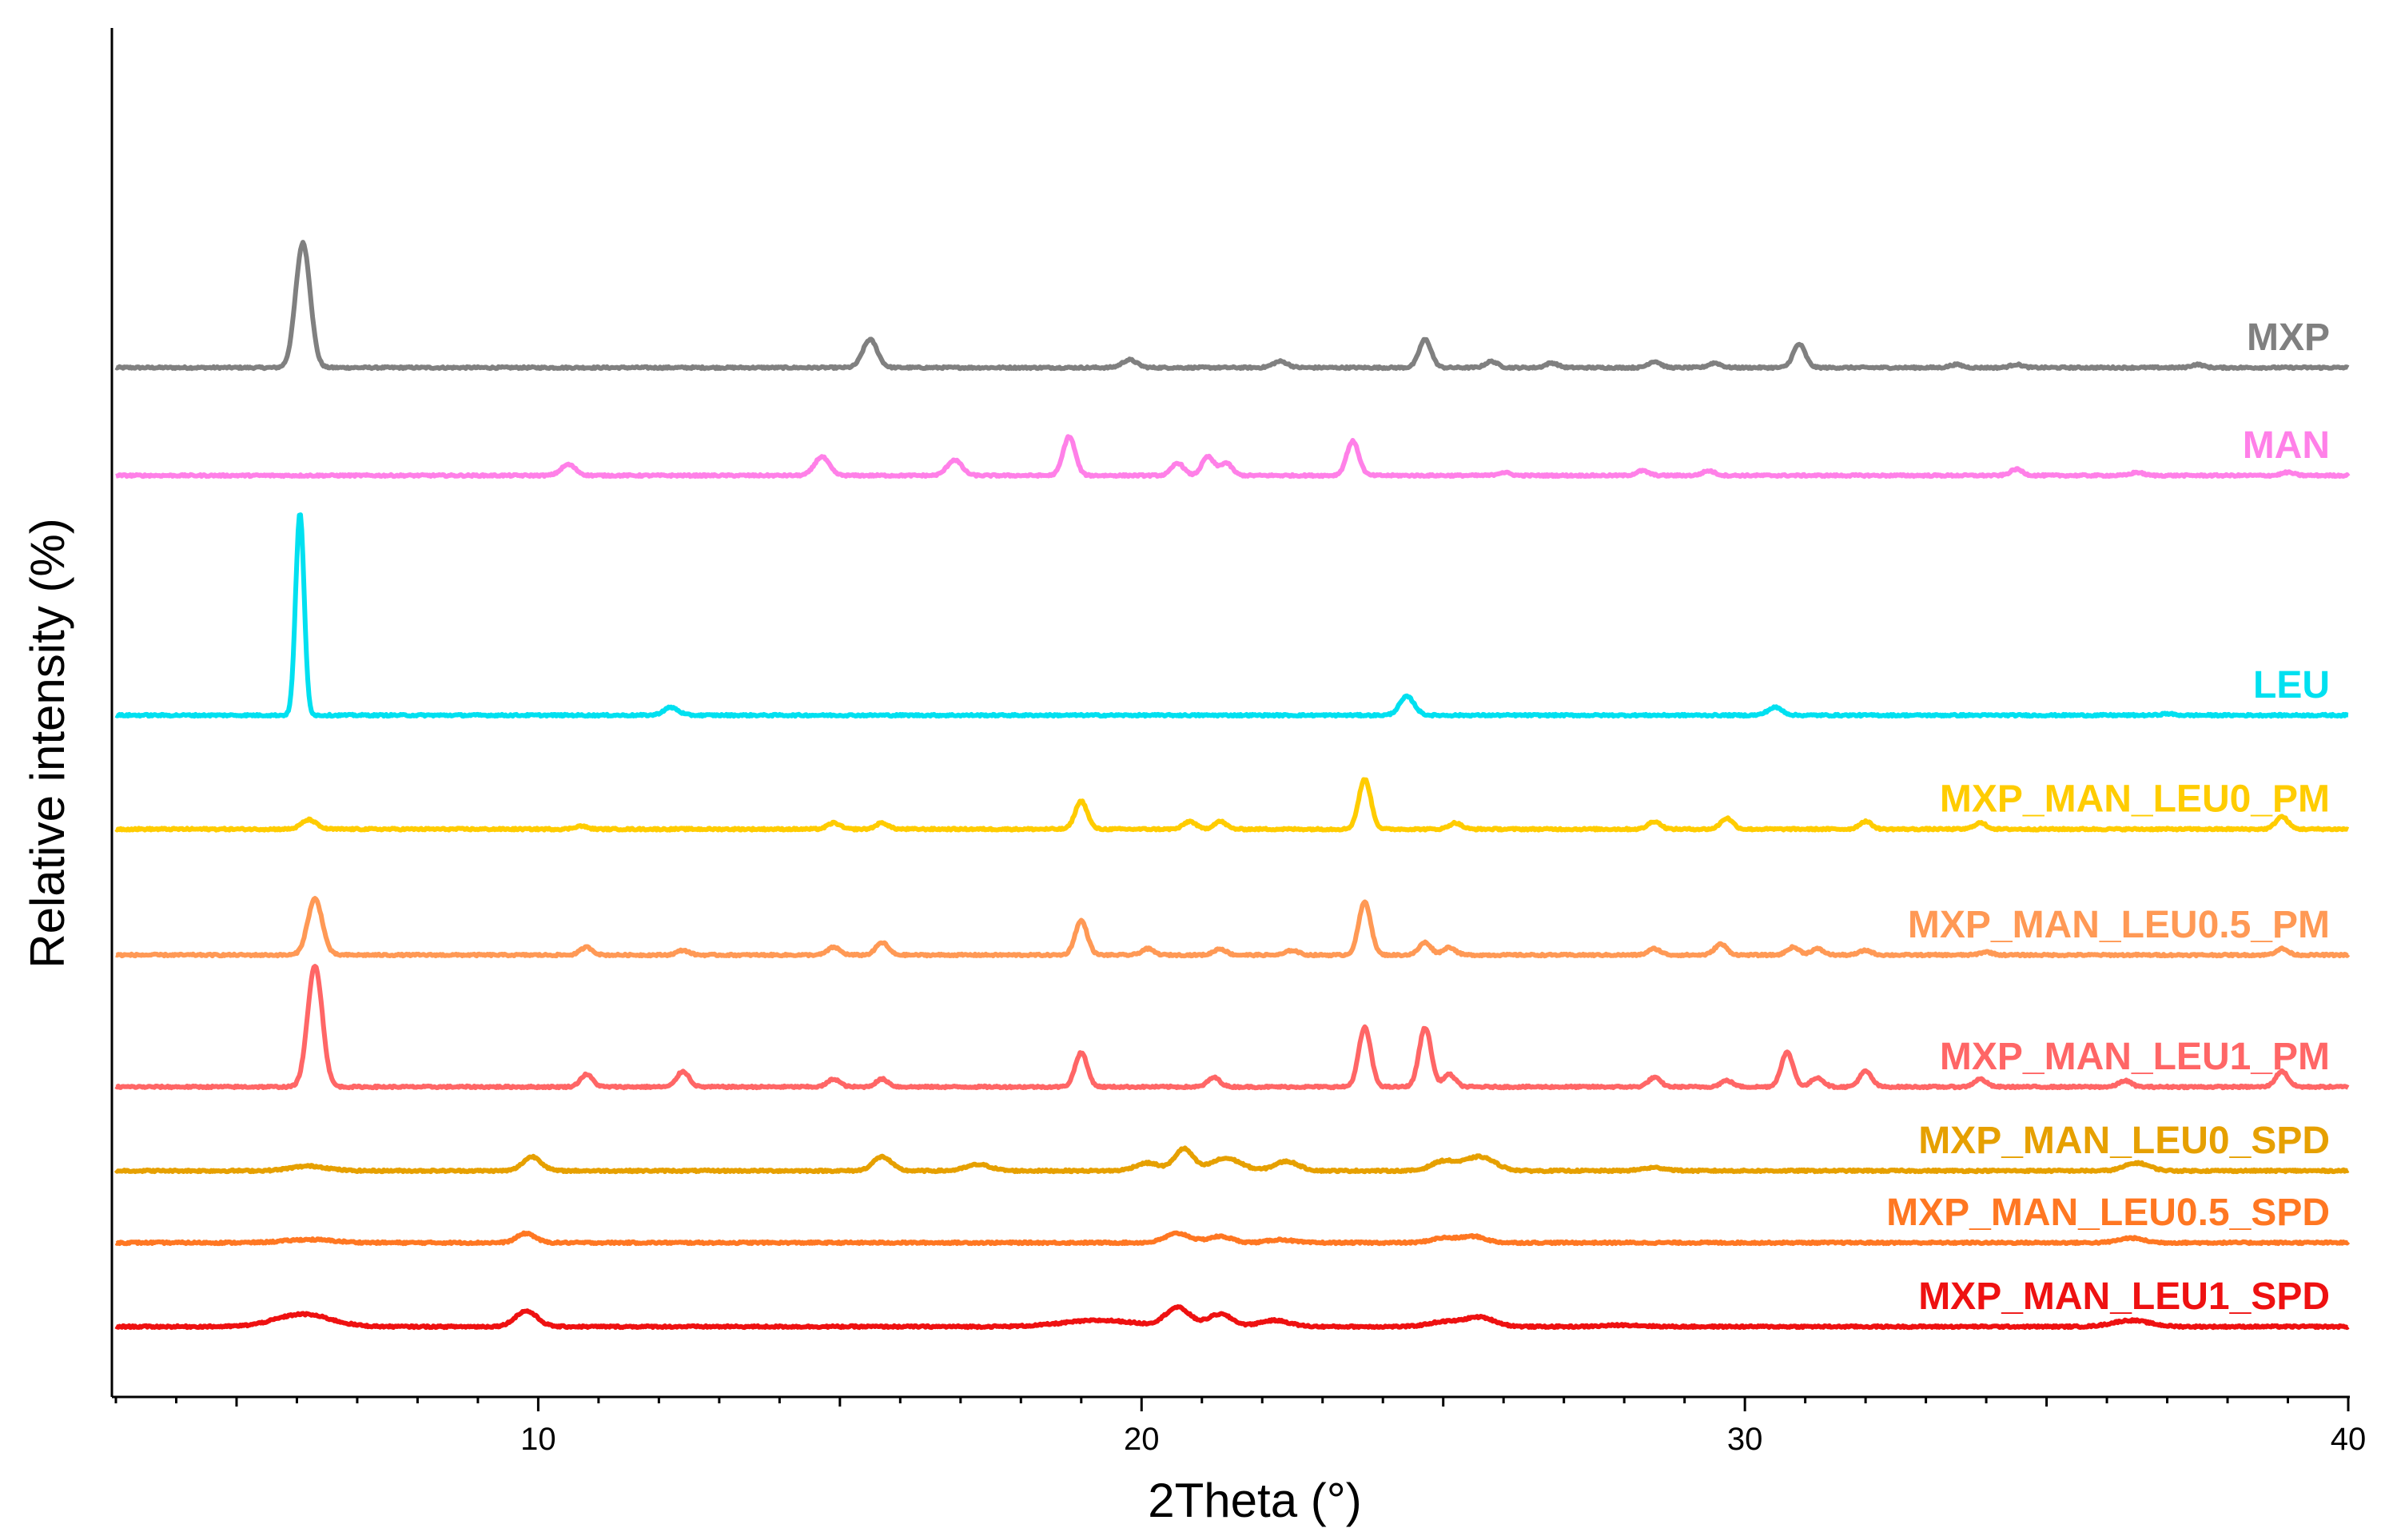  I want to click on series-mxp-man-leu0-5-spd: MXP_MAN_LEU0.5_SPD, so click(1232, 1219).